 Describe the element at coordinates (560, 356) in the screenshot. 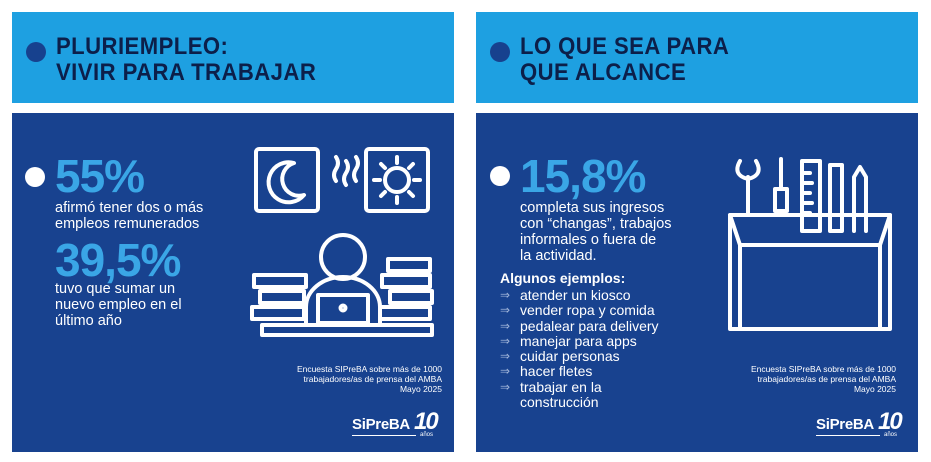

I see `list-item: ⇒ cuidar personas` at that location.